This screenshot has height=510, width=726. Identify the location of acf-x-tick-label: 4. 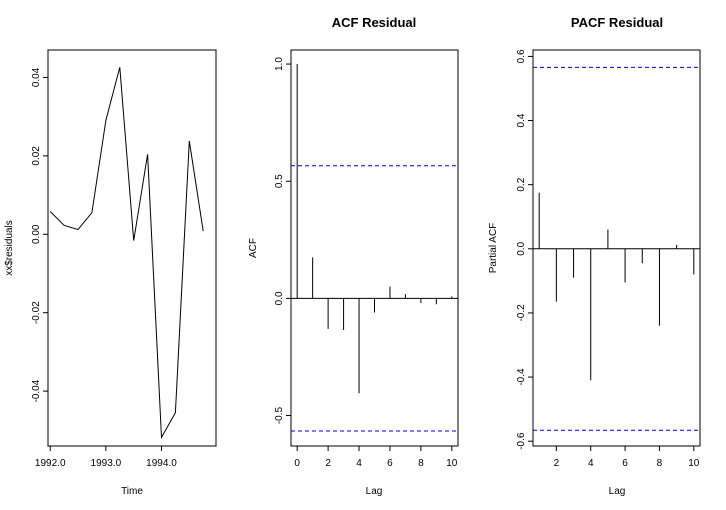
(359, 463).